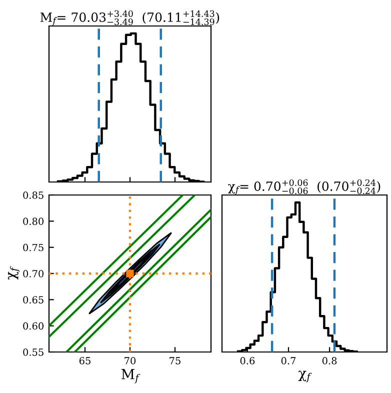 This screenshot has width=391, height=393. What do you see at coordinates (329, 360) in the screenshot?
I see `x-tick-label: 0.8` at bounding box center [329, 360].